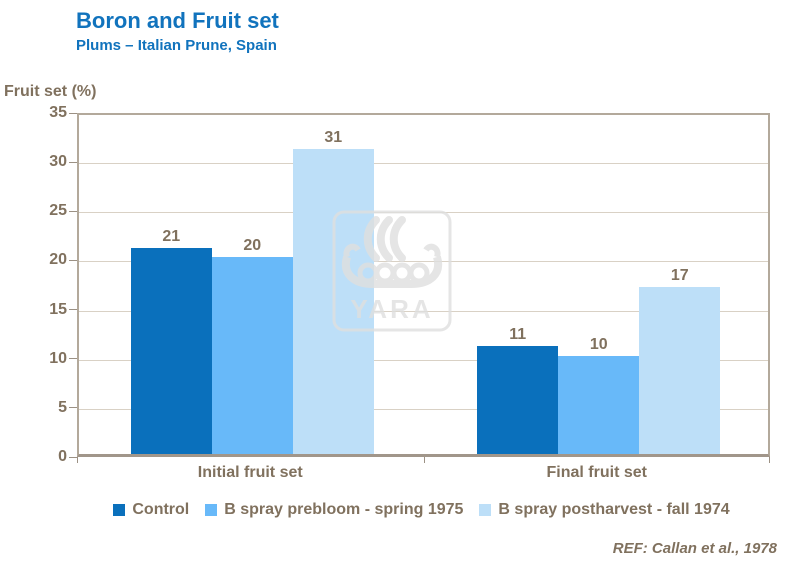 This screenshot has width=785, height=568. I want to click on y-axis-label: 0, so click(62, 456).